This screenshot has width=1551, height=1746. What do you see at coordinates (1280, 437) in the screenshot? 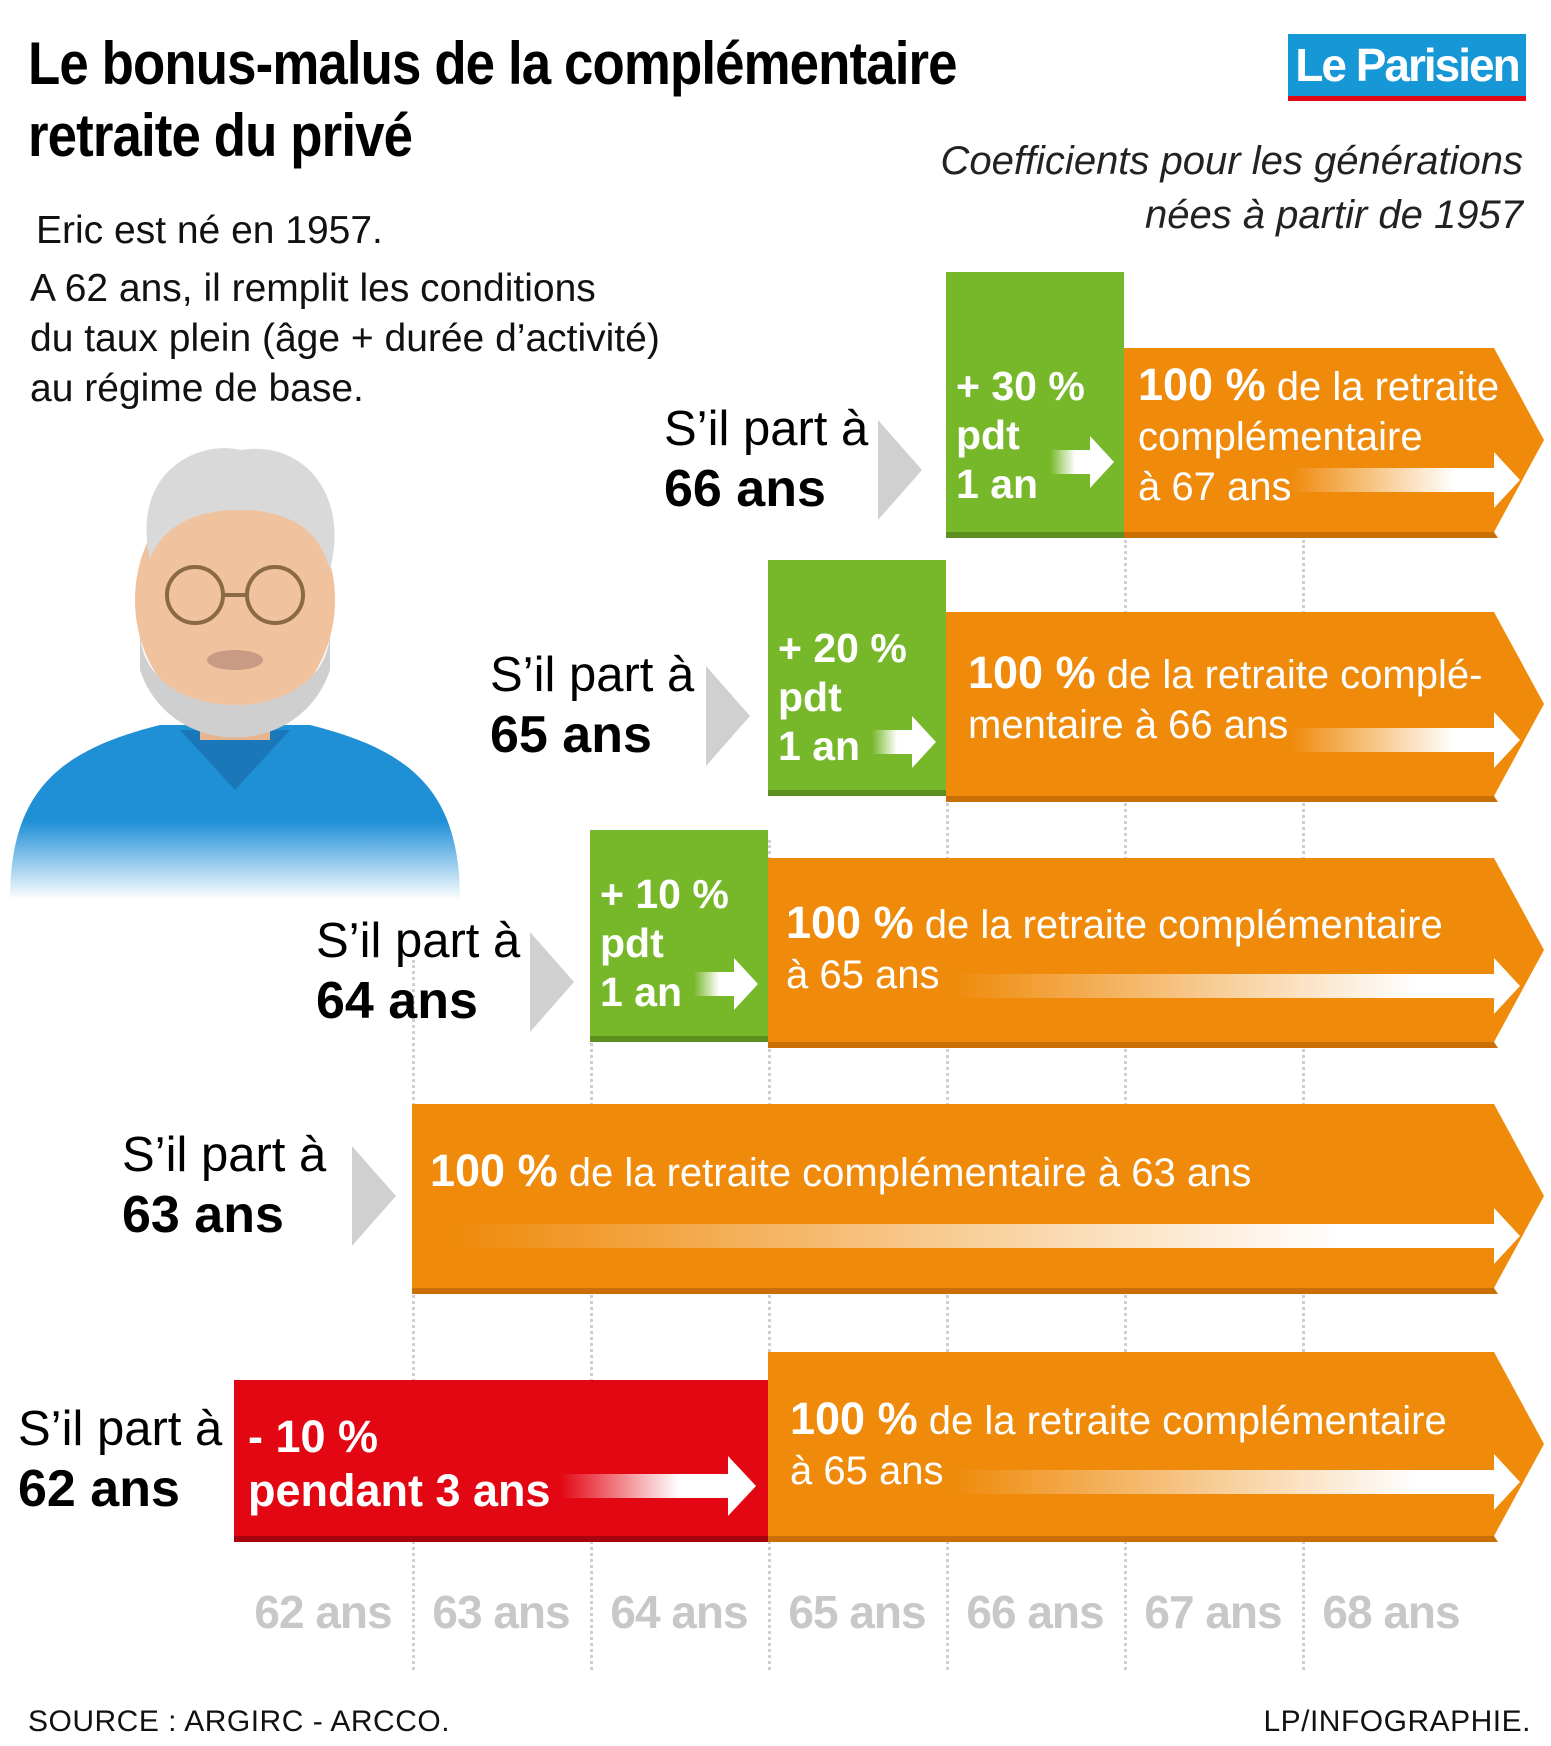
I see `bar-line-2: complémentaire` at bounding box center [1280, 437].